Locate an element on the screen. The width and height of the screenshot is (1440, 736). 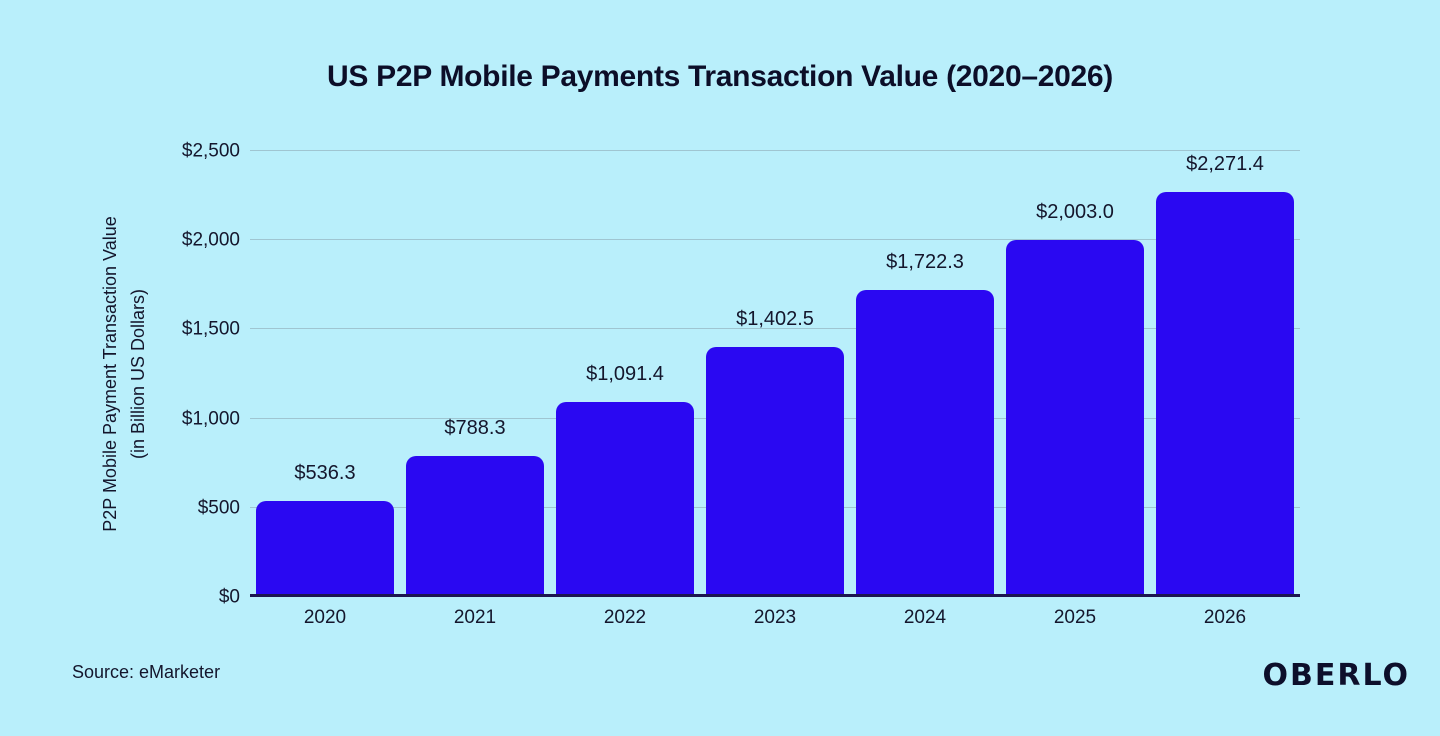
bar-slot: $1,722.3 is located at coordinates (925, 374).